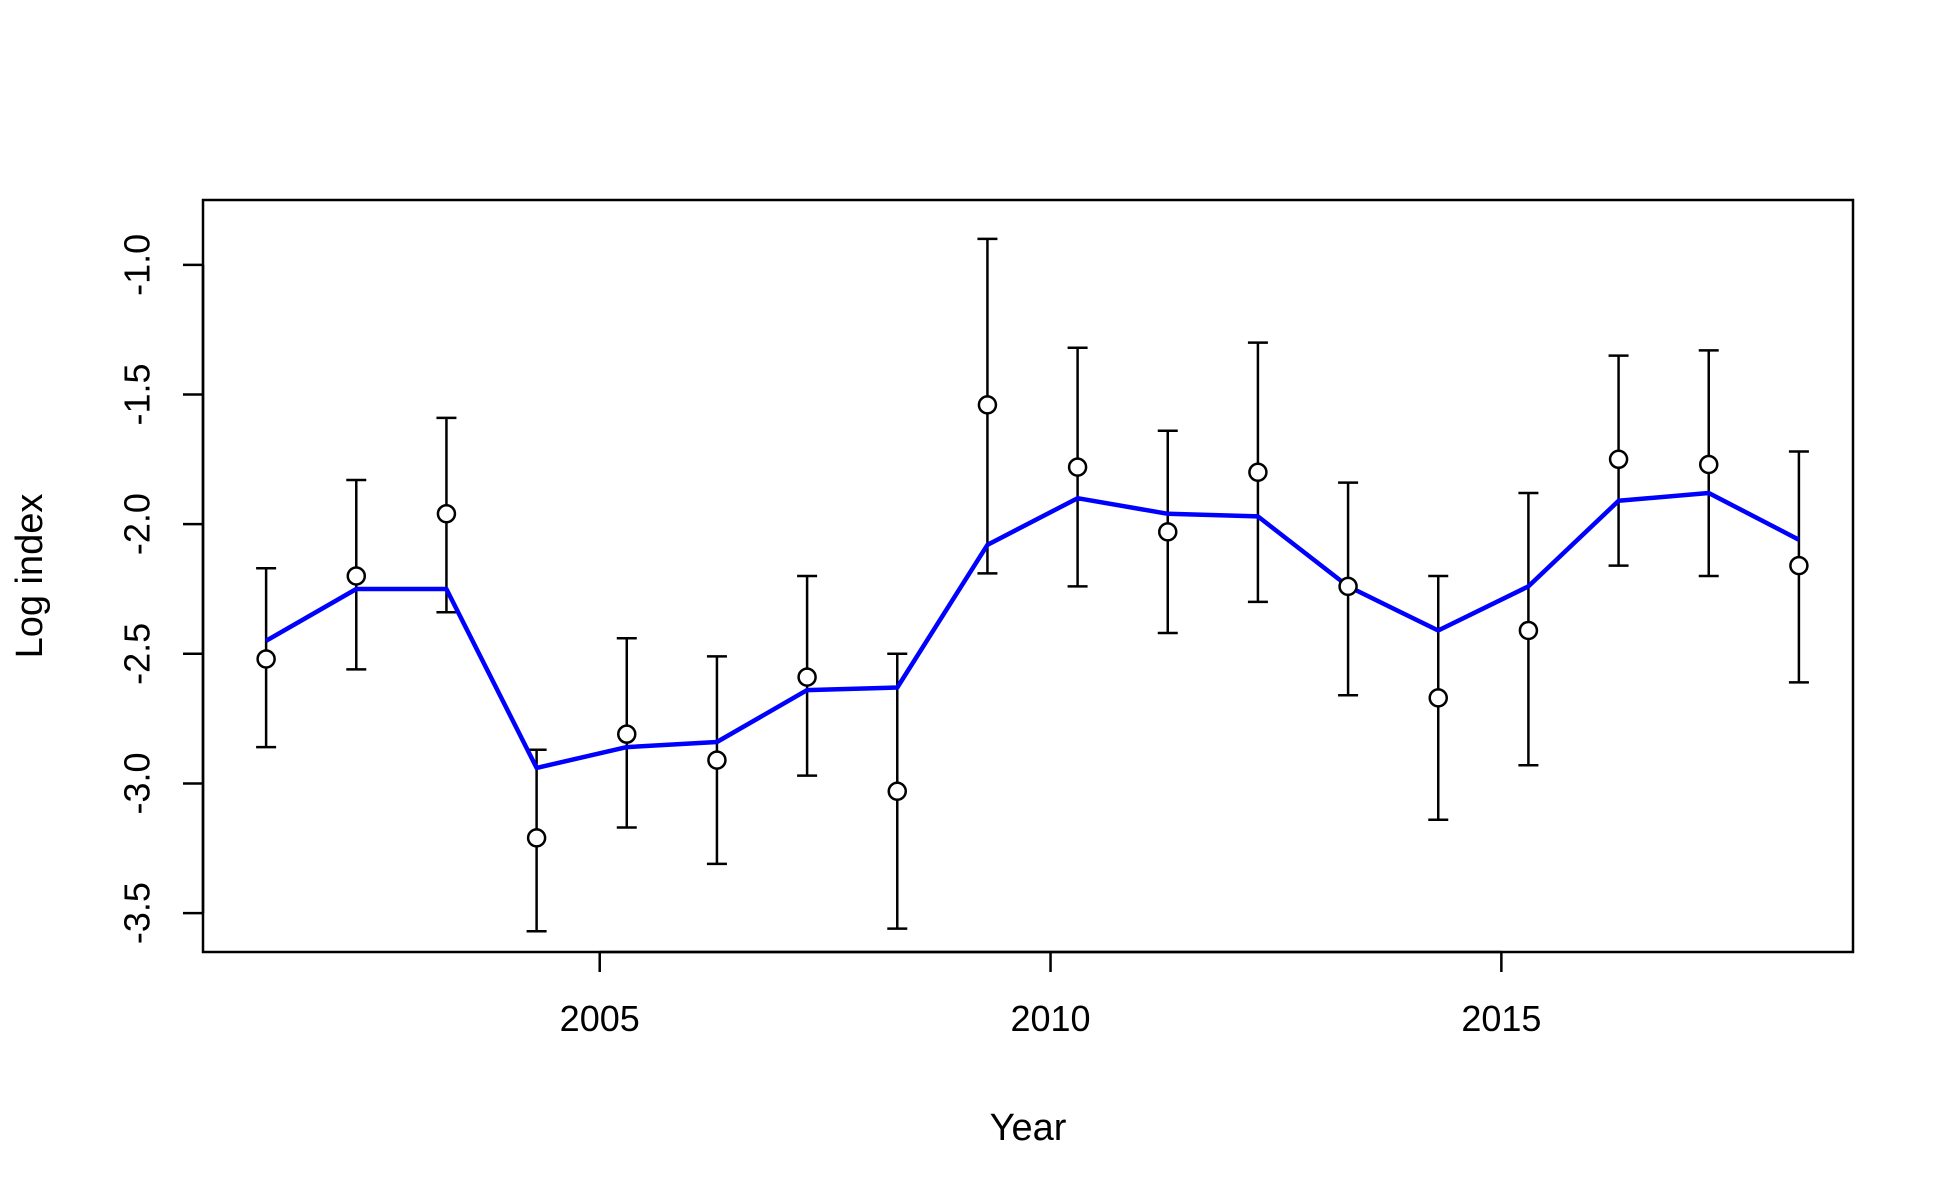 This screenshot has width=1950, height=1200. Describe the element at coordinates (1050, 994) in the screenshot. I see `x-axis: 2005 2010 2015` at that location.